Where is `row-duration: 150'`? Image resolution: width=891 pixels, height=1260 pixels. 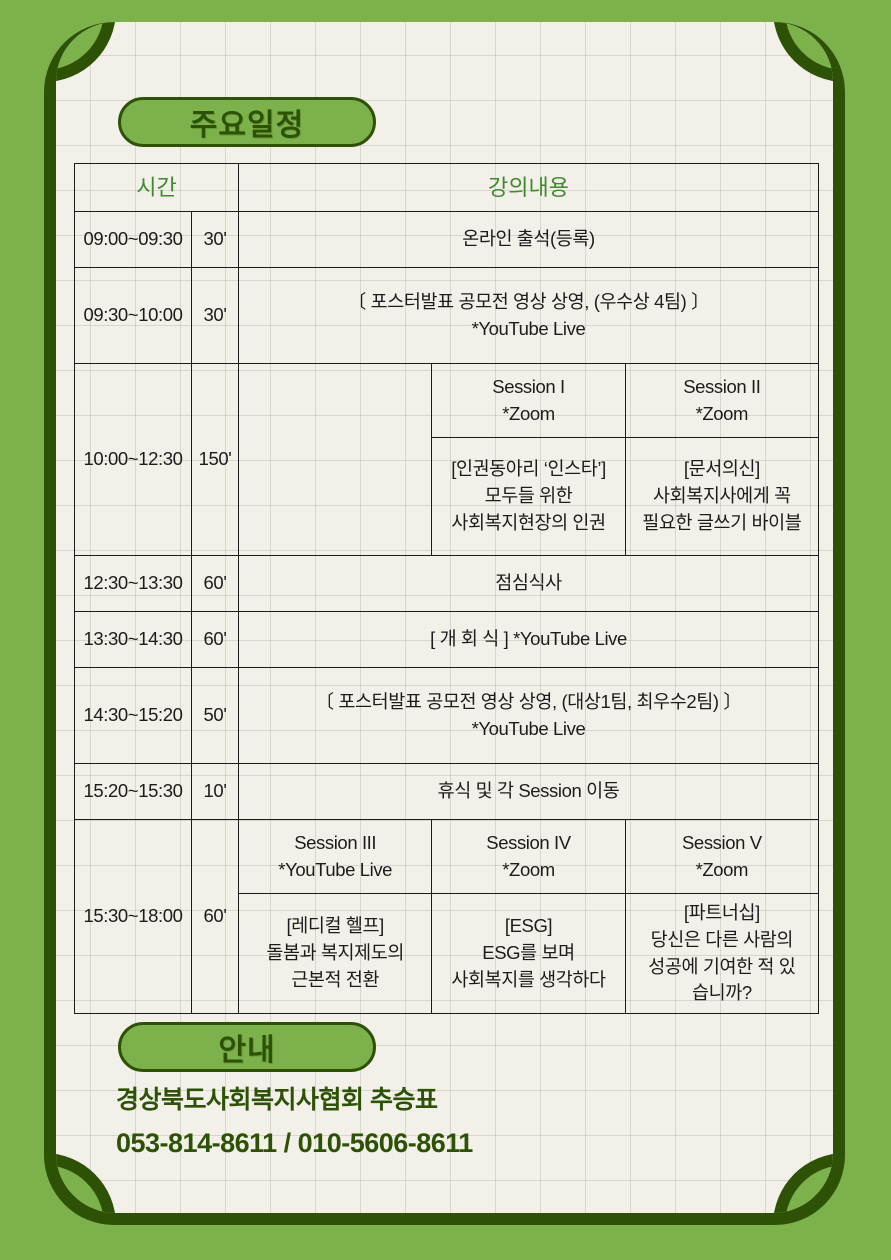 row-duration: 150' is located at coordinates (215, 459).